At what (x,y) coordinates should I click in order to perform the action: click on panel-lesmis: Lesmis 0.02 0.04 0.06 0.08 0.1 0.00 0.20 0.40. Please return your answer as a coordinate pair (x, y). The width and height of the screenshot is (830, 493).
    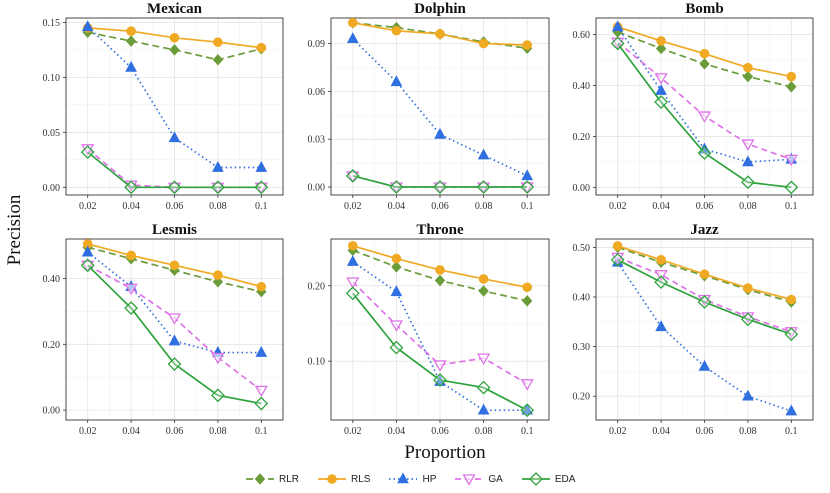
    Looking at the image, I should click on (163, 329).